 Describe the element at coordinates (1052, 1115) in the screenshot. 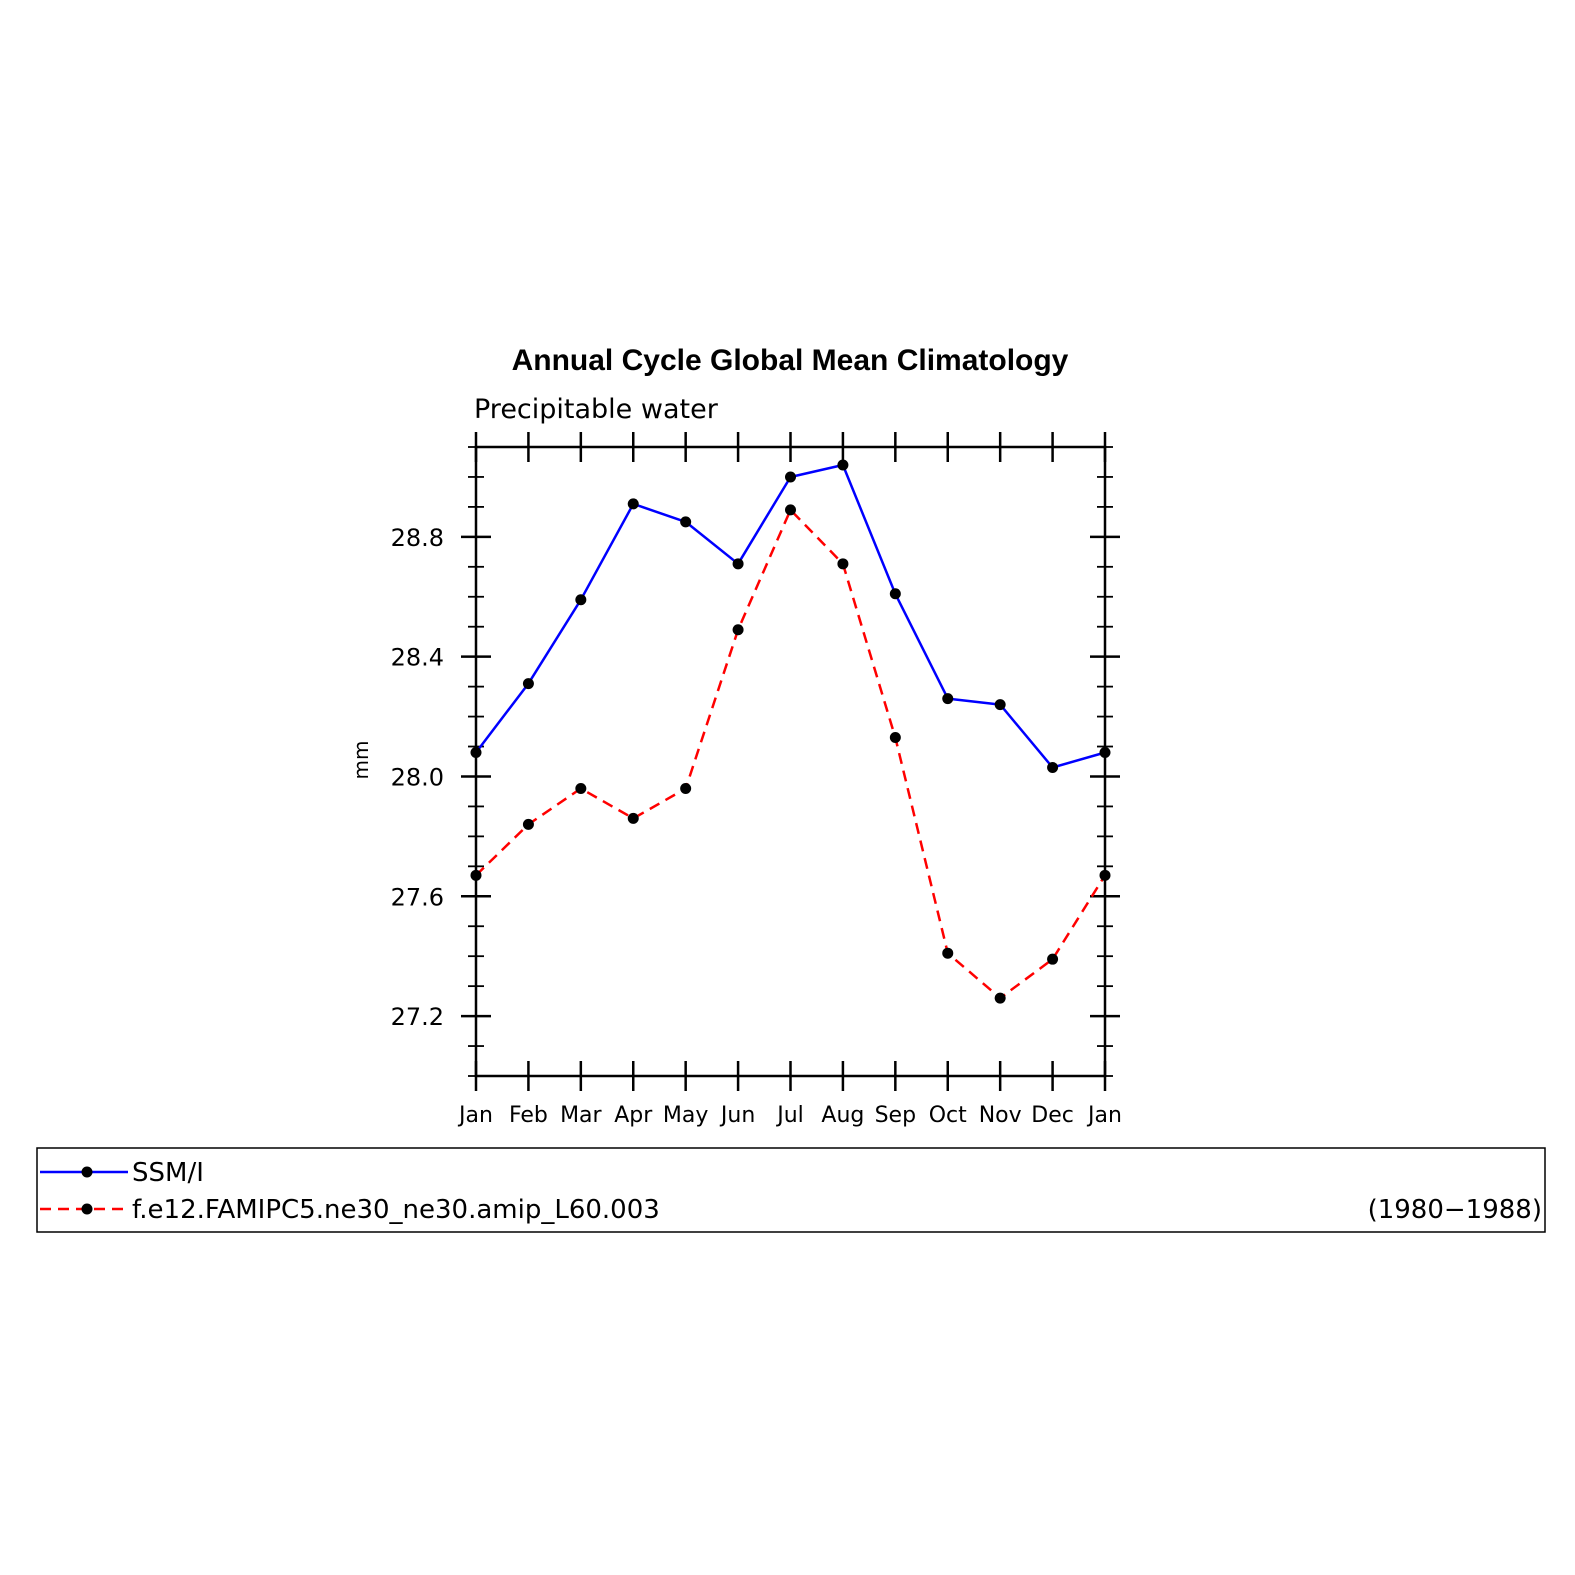

I see `x-tick-label: Dec` at that location.